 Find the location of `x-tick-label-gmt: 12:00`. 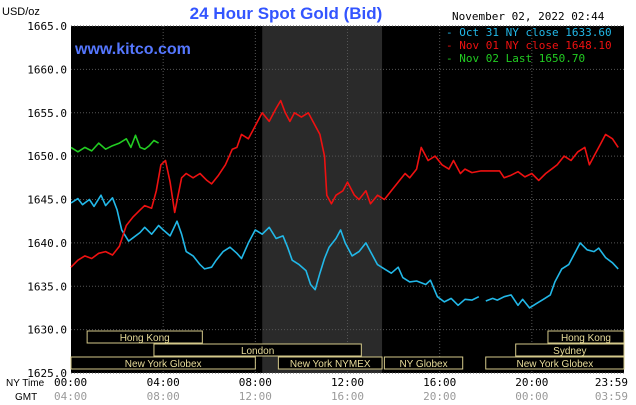

x-tick-label-gmt: 12:00 is located at coordinates (255, 396).